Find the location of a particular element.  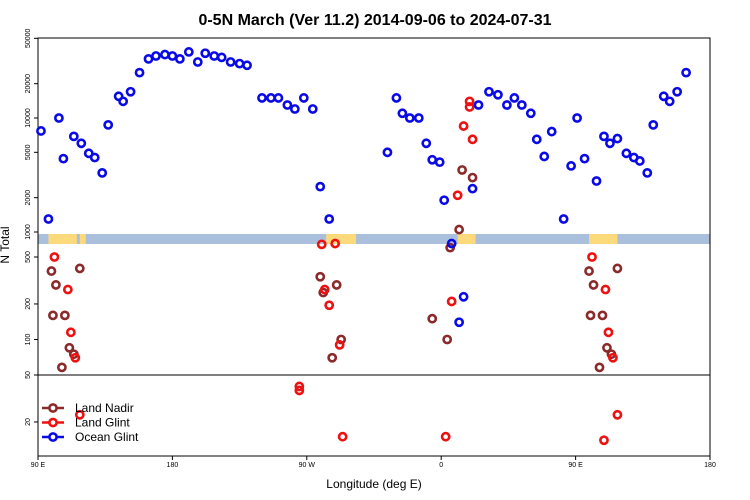

y-tick-label: 2000 is located at coordinates (28, 198).